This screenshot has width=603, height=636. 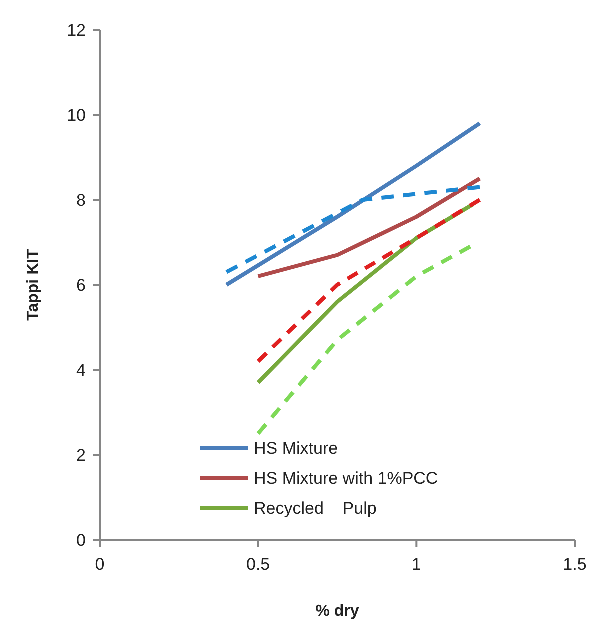 What do you see at coordinates (33, 284) in the screenshot?
I see `y-axis-title: Tappi KIT` at bounding box center [33, 284].